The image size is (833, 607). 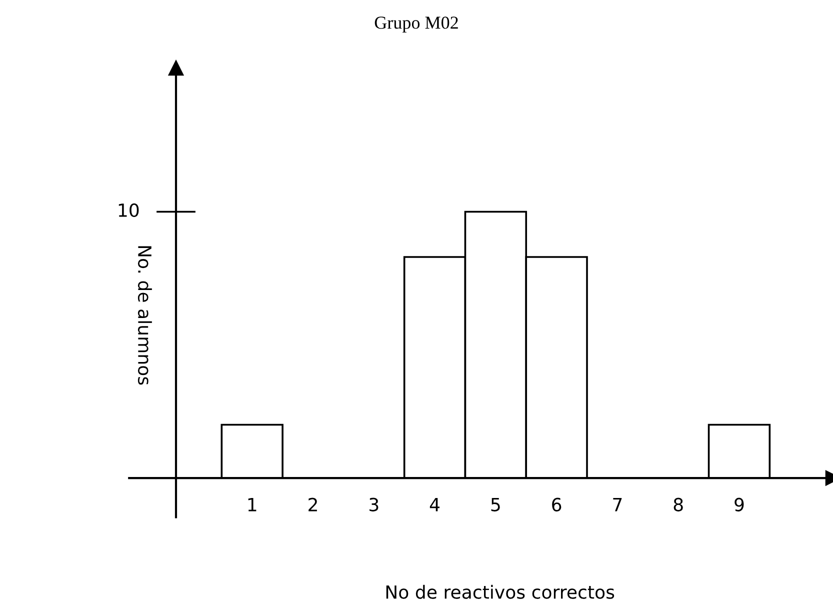 What do you see at coordinates (252, 505) in the screenshot?
I see `x-tick-label: 1` at bounding box center [252, 505].